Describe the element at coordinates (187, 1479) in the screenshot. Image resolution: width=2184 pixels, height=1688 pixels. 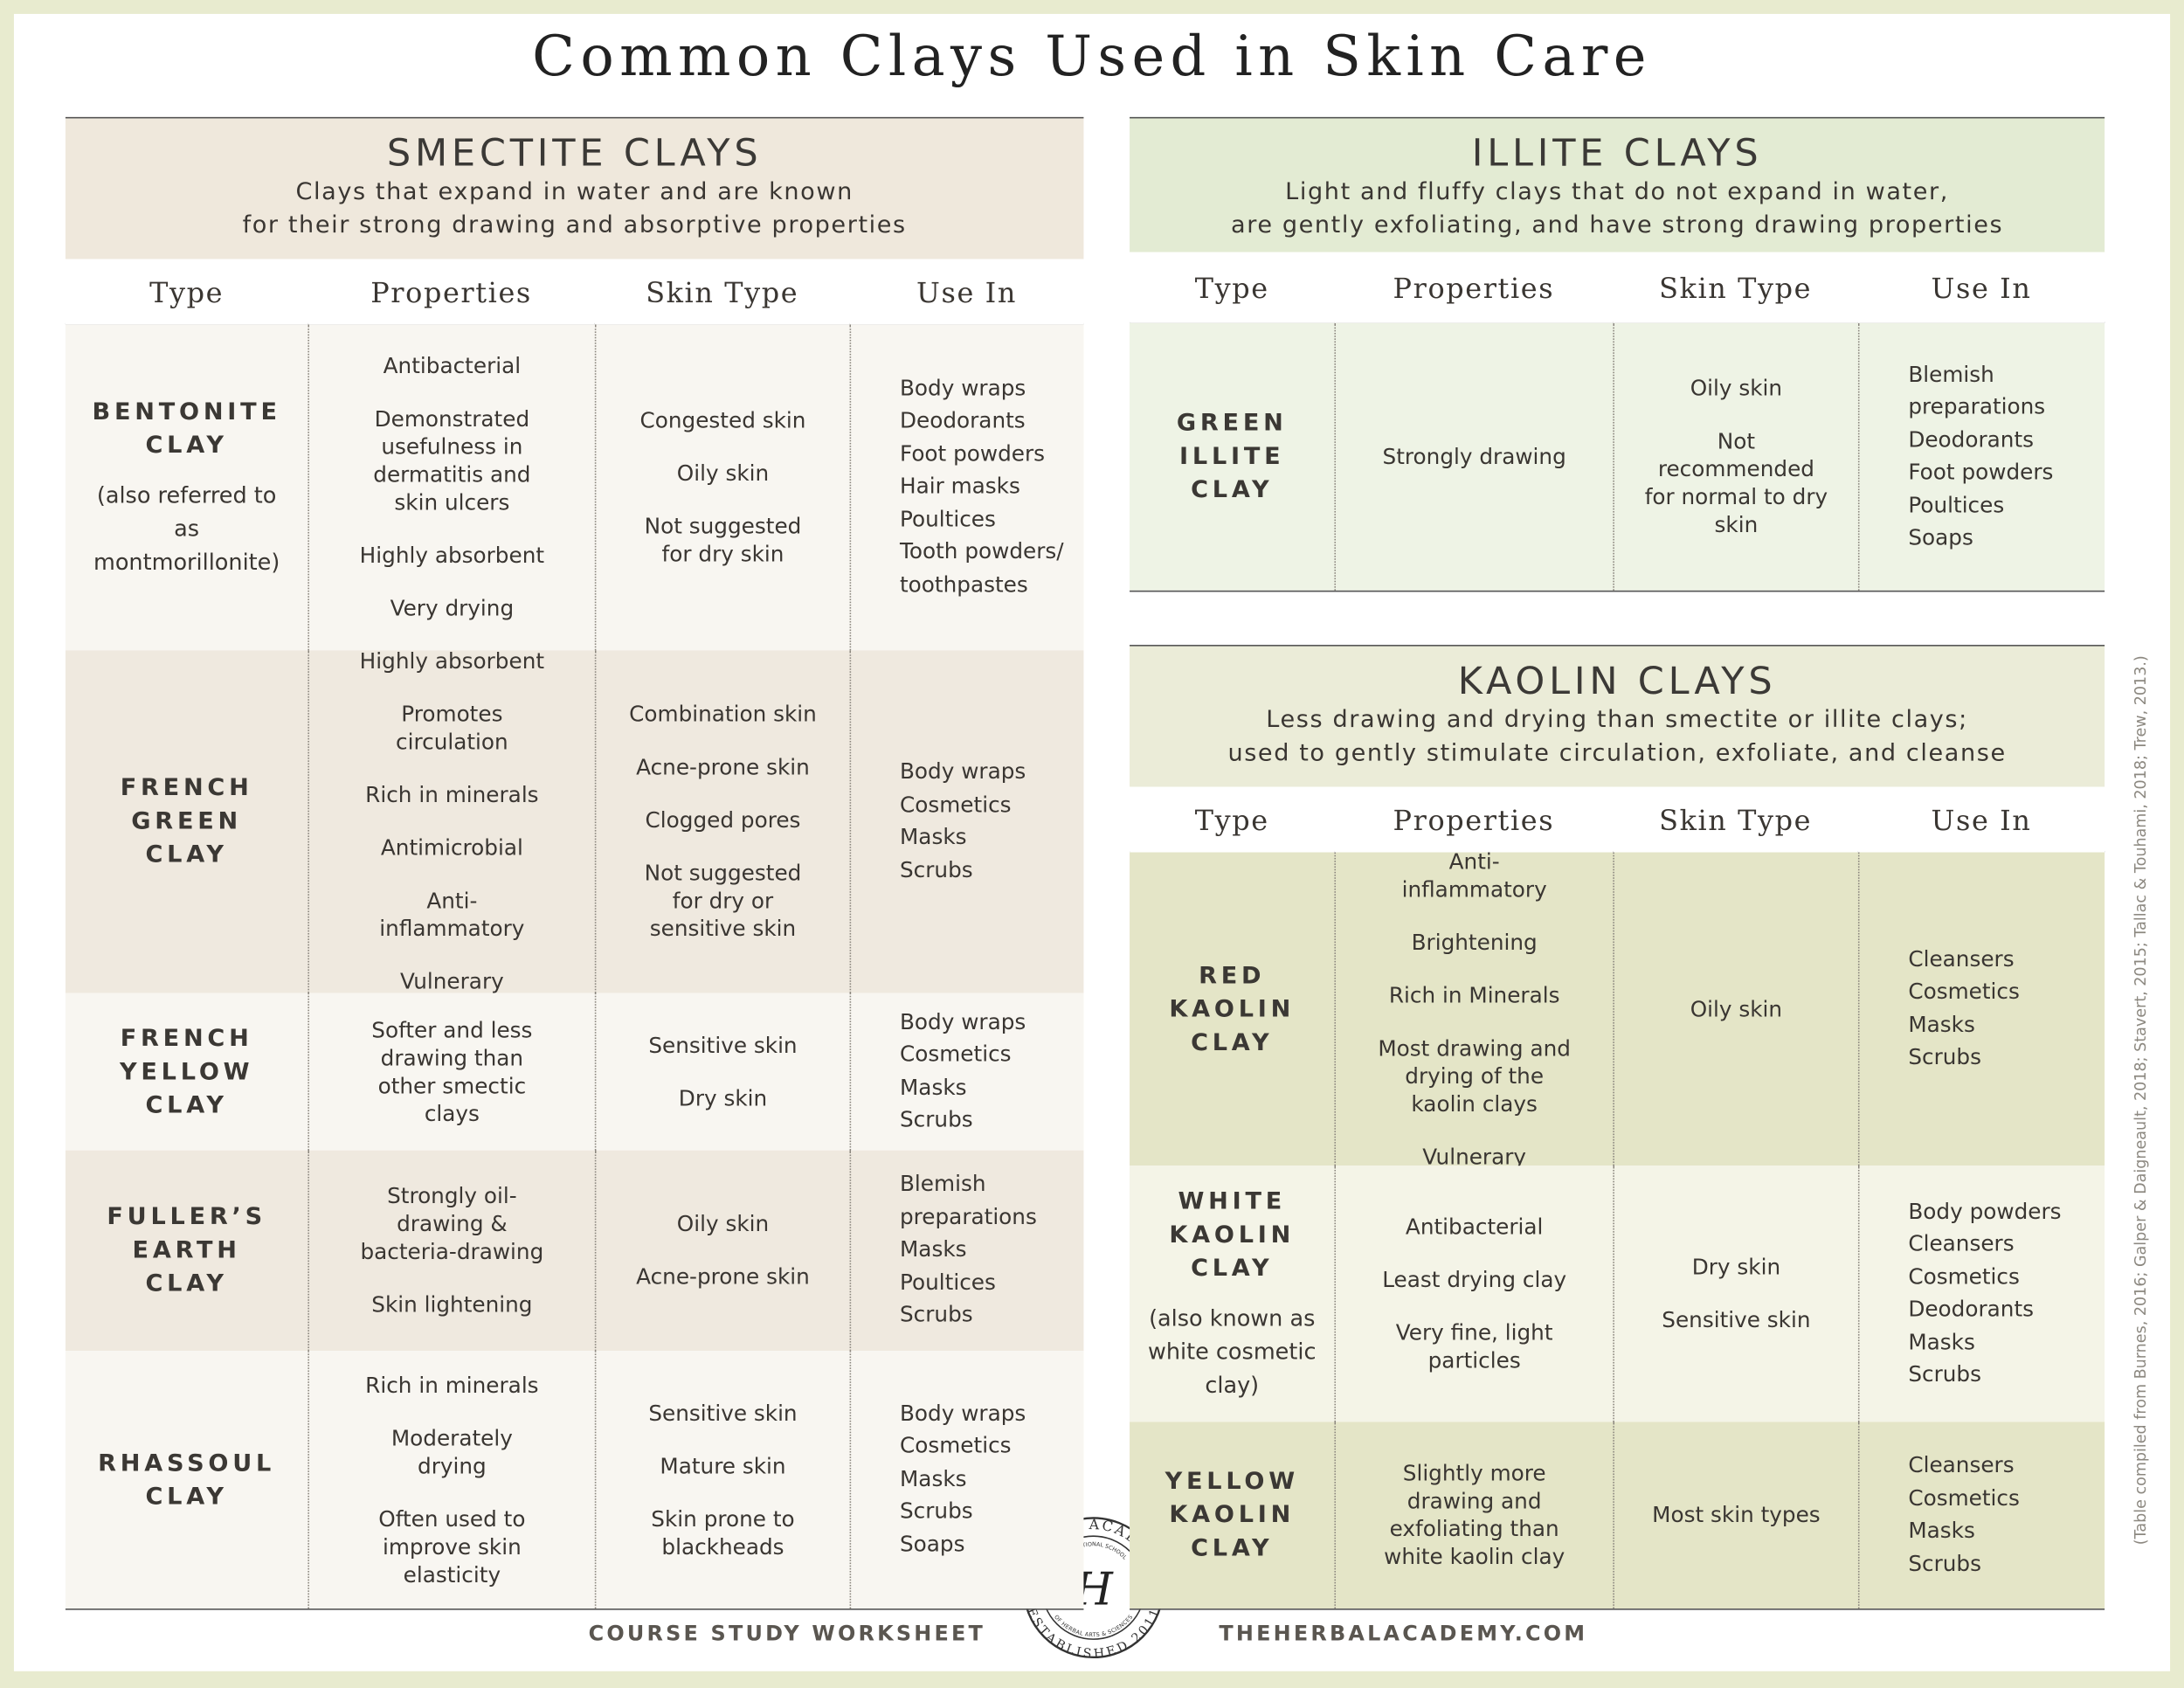
I see `type-cell: RHASSOUL CLAY` at that location.